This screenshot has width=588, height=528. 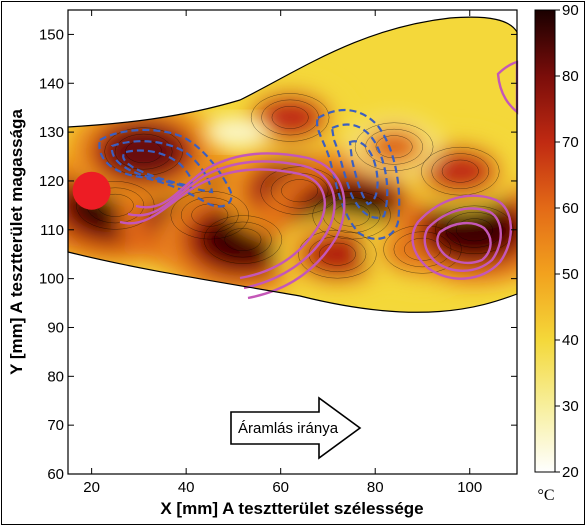 I want to click on y-tick-label: 80, so click(x=55, y=376).